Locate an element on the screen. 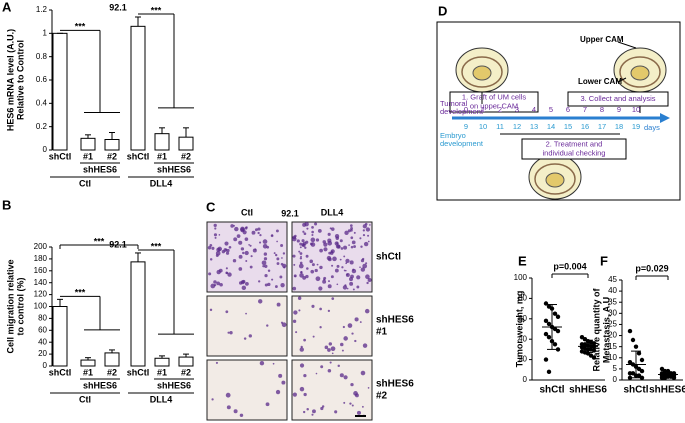  timeline-head is located at coordinates (665, 118).